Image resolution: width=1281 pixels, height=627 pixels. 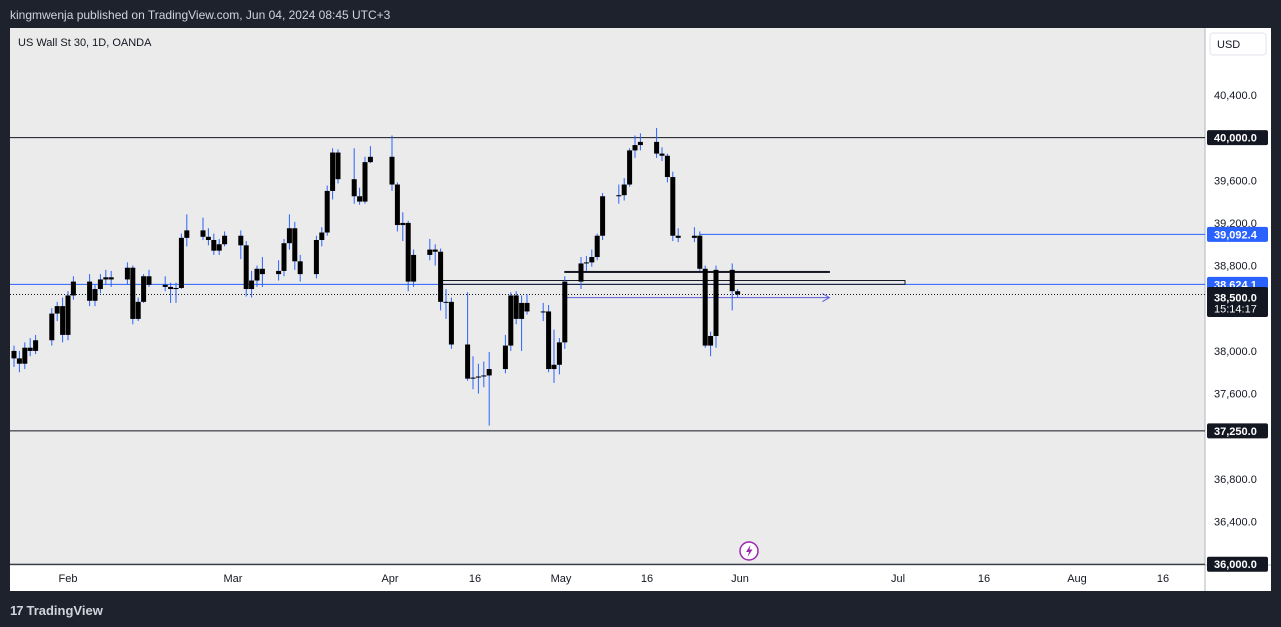 I want to click on currency-button: USD, so click(x=1238, y=44).